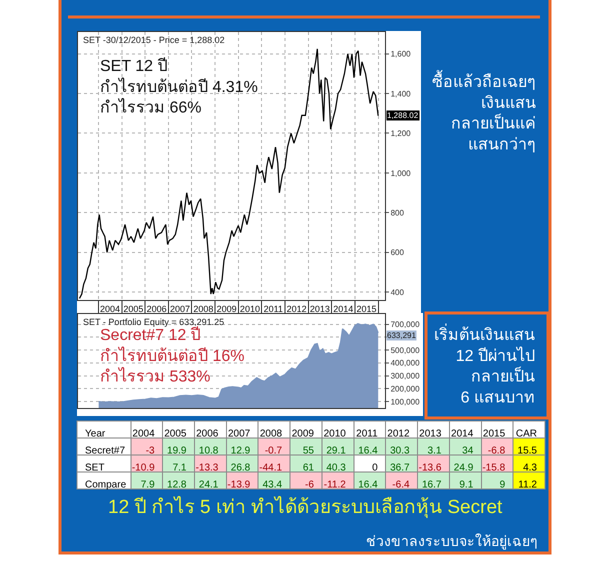 The image size is (600, 586). Describe the element at coordinates (401, 173) in the screenshot. I see `y-tick-label: 1,000` at that location.